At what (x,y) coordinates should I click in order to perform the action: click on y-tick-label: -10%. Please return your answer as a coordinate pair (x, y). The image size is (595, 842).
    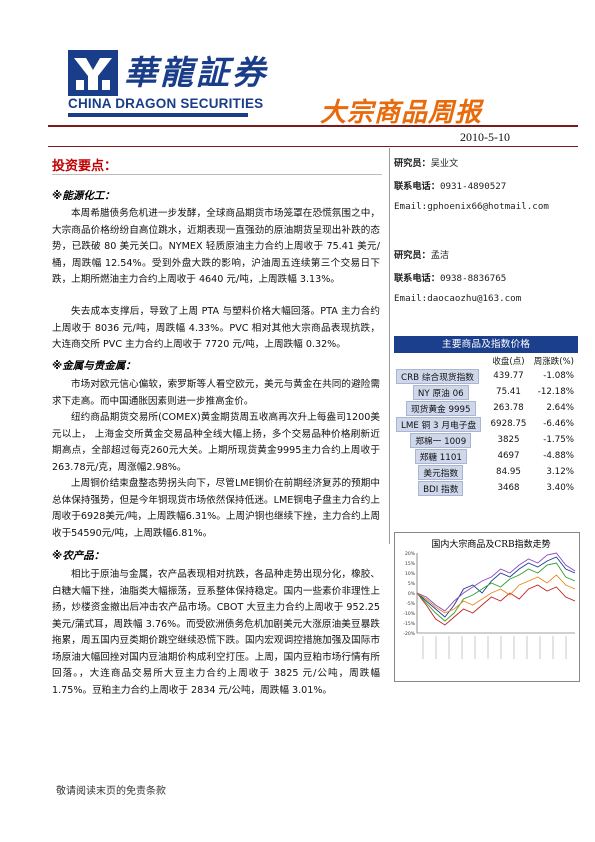
    Looking at the image, I should click on (409, 614).